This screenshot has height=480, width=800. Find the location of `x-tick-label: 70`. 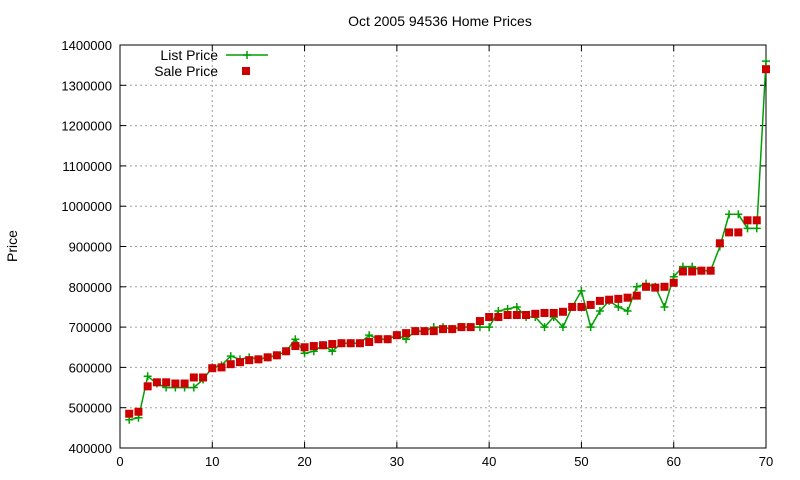

x-tick-label: 70 is located at coordinates (766, 461).